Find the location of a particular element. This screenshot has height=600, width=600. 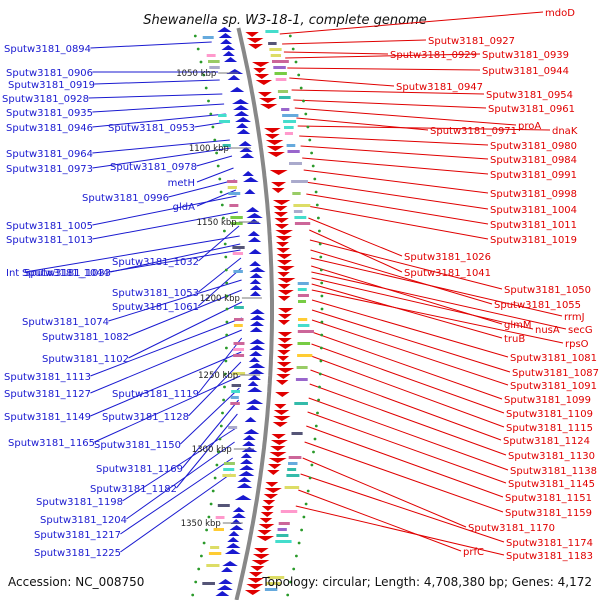

gene-label: Sputw3181_0964 is located at coordinates (49, 154).